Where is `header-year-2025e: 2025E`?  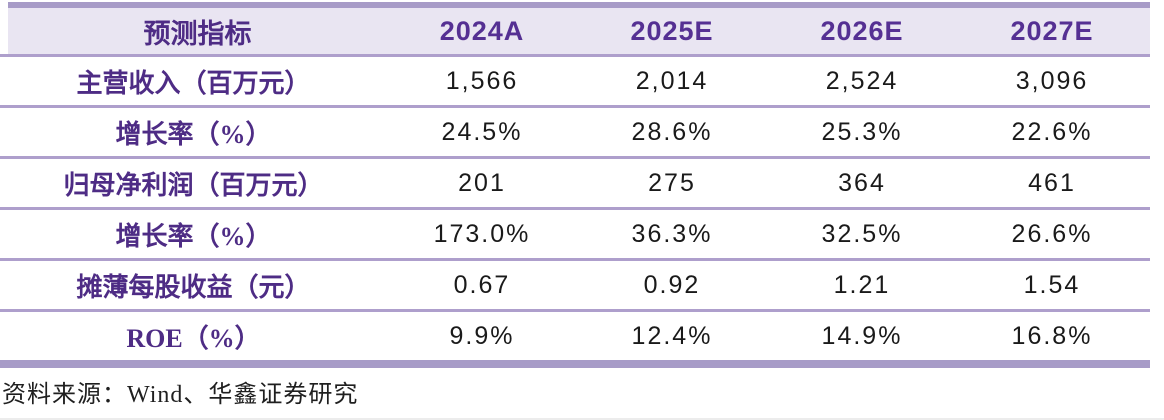 header-year-2025e: 2025E is located at coordinates (672, 30).